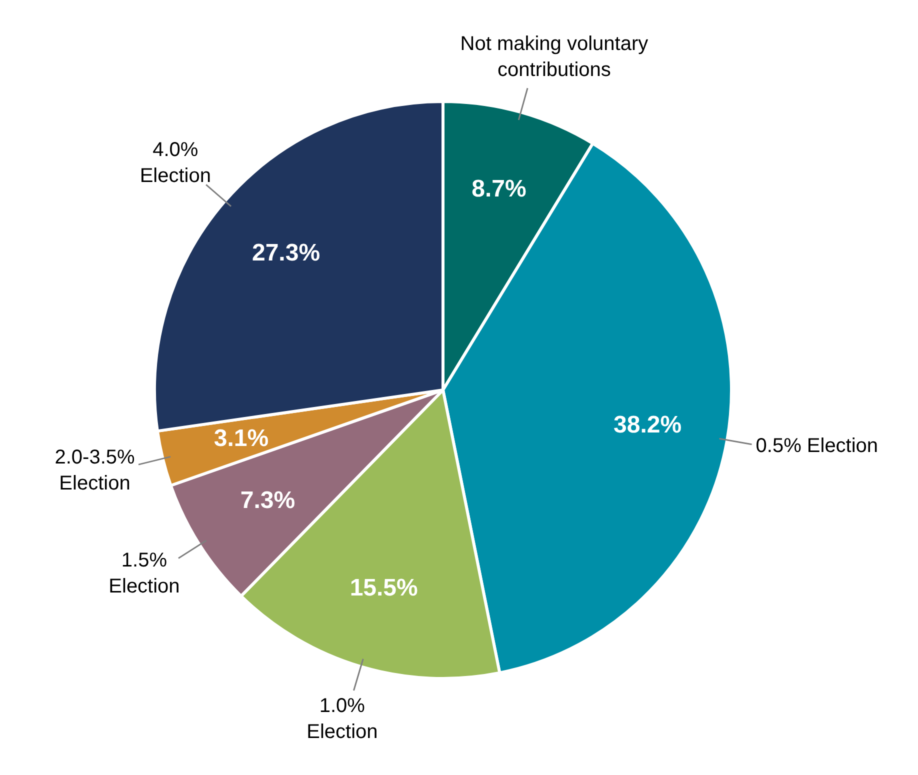 This screenshot has width=918, height=775. Describe the element at coordinates (817, 445) in the screenshot. I see `slice-label: 0.5% Election` at that location.